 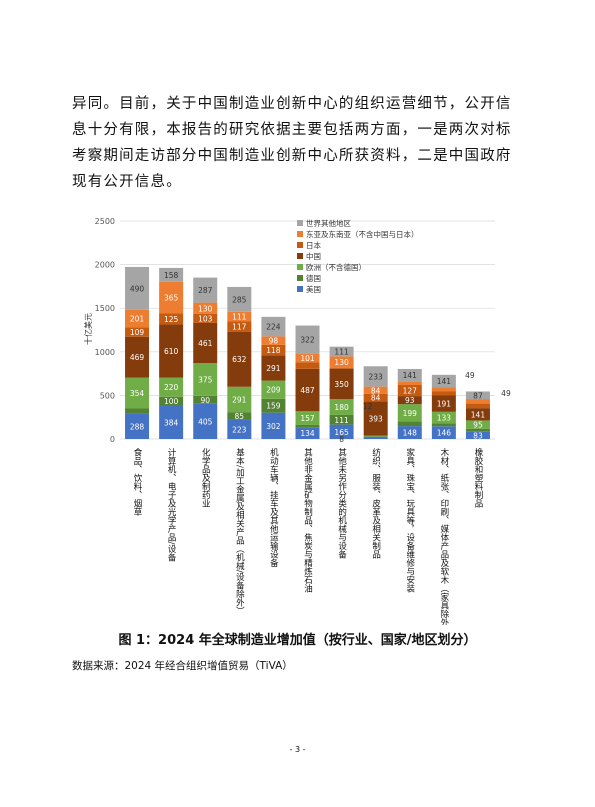 I want to click on page-number: - 3 -, so click(x=297, y=749).